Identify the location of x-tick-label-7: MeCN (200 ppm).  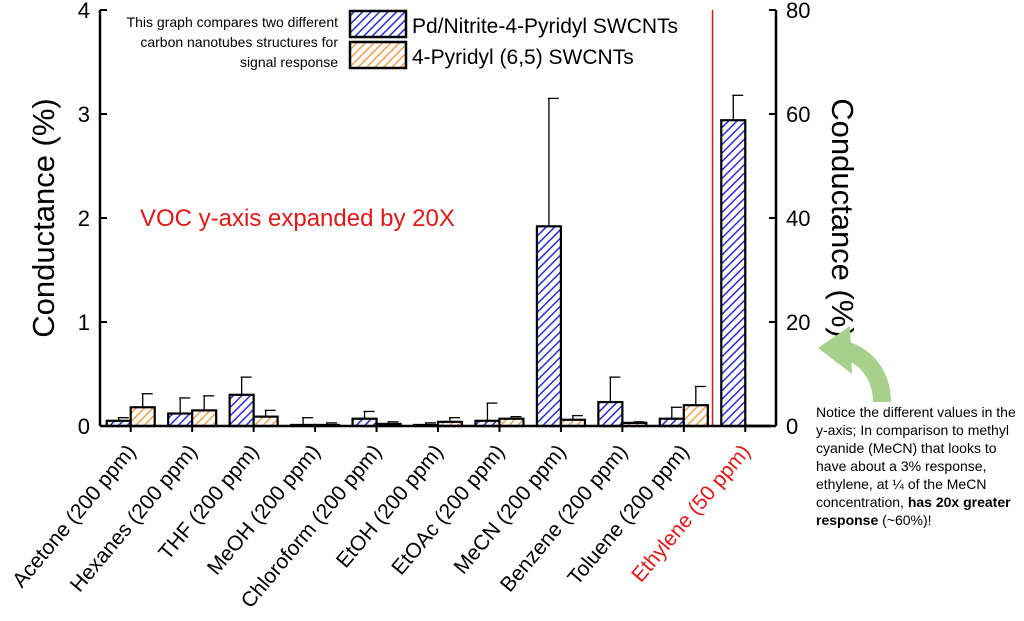
(510, 509).